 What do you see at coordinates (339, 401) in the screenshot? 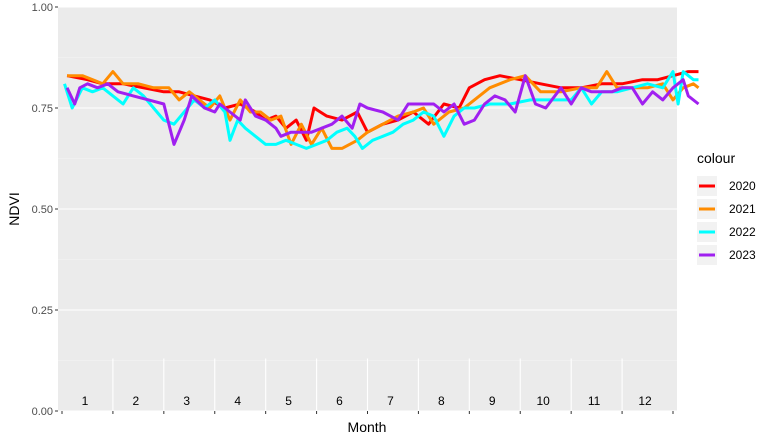
I see `month-label: 6` at bounding box center [339, 401].